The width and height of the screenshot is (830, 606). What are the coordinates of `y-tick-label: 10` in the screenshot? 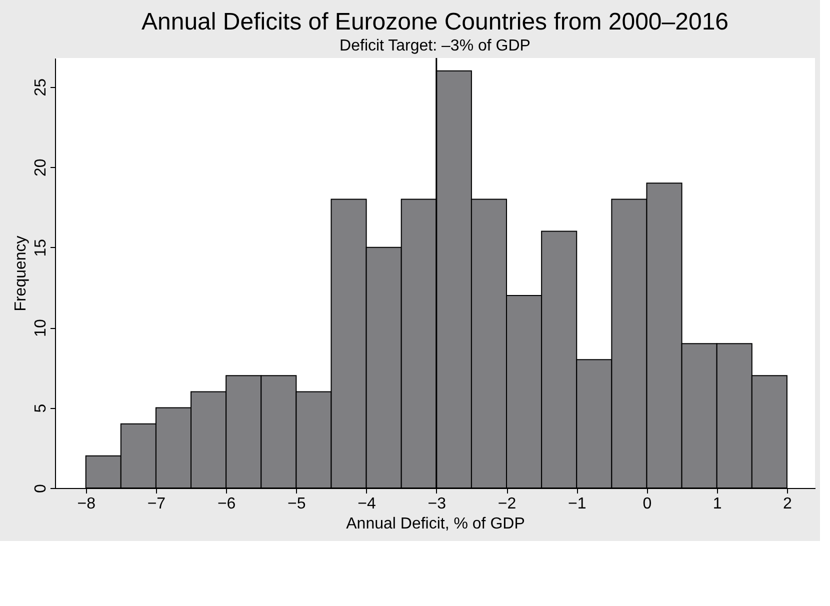 It's located at (41, 328).